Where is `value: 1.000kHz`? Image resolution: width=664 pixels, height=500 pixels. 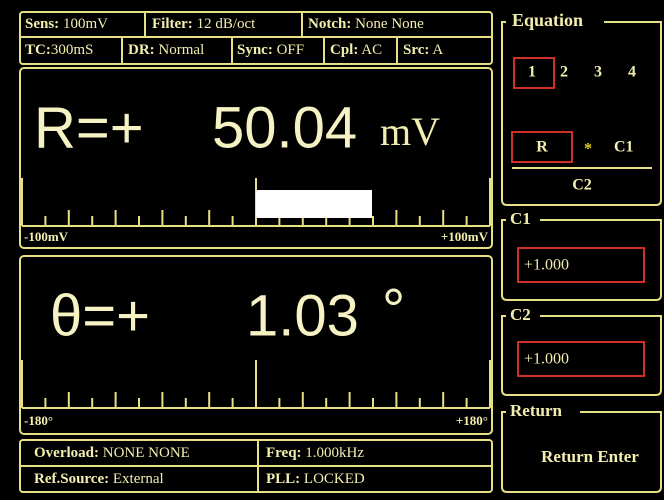
value: 1.000kHz is located at coordinates (334, 453).